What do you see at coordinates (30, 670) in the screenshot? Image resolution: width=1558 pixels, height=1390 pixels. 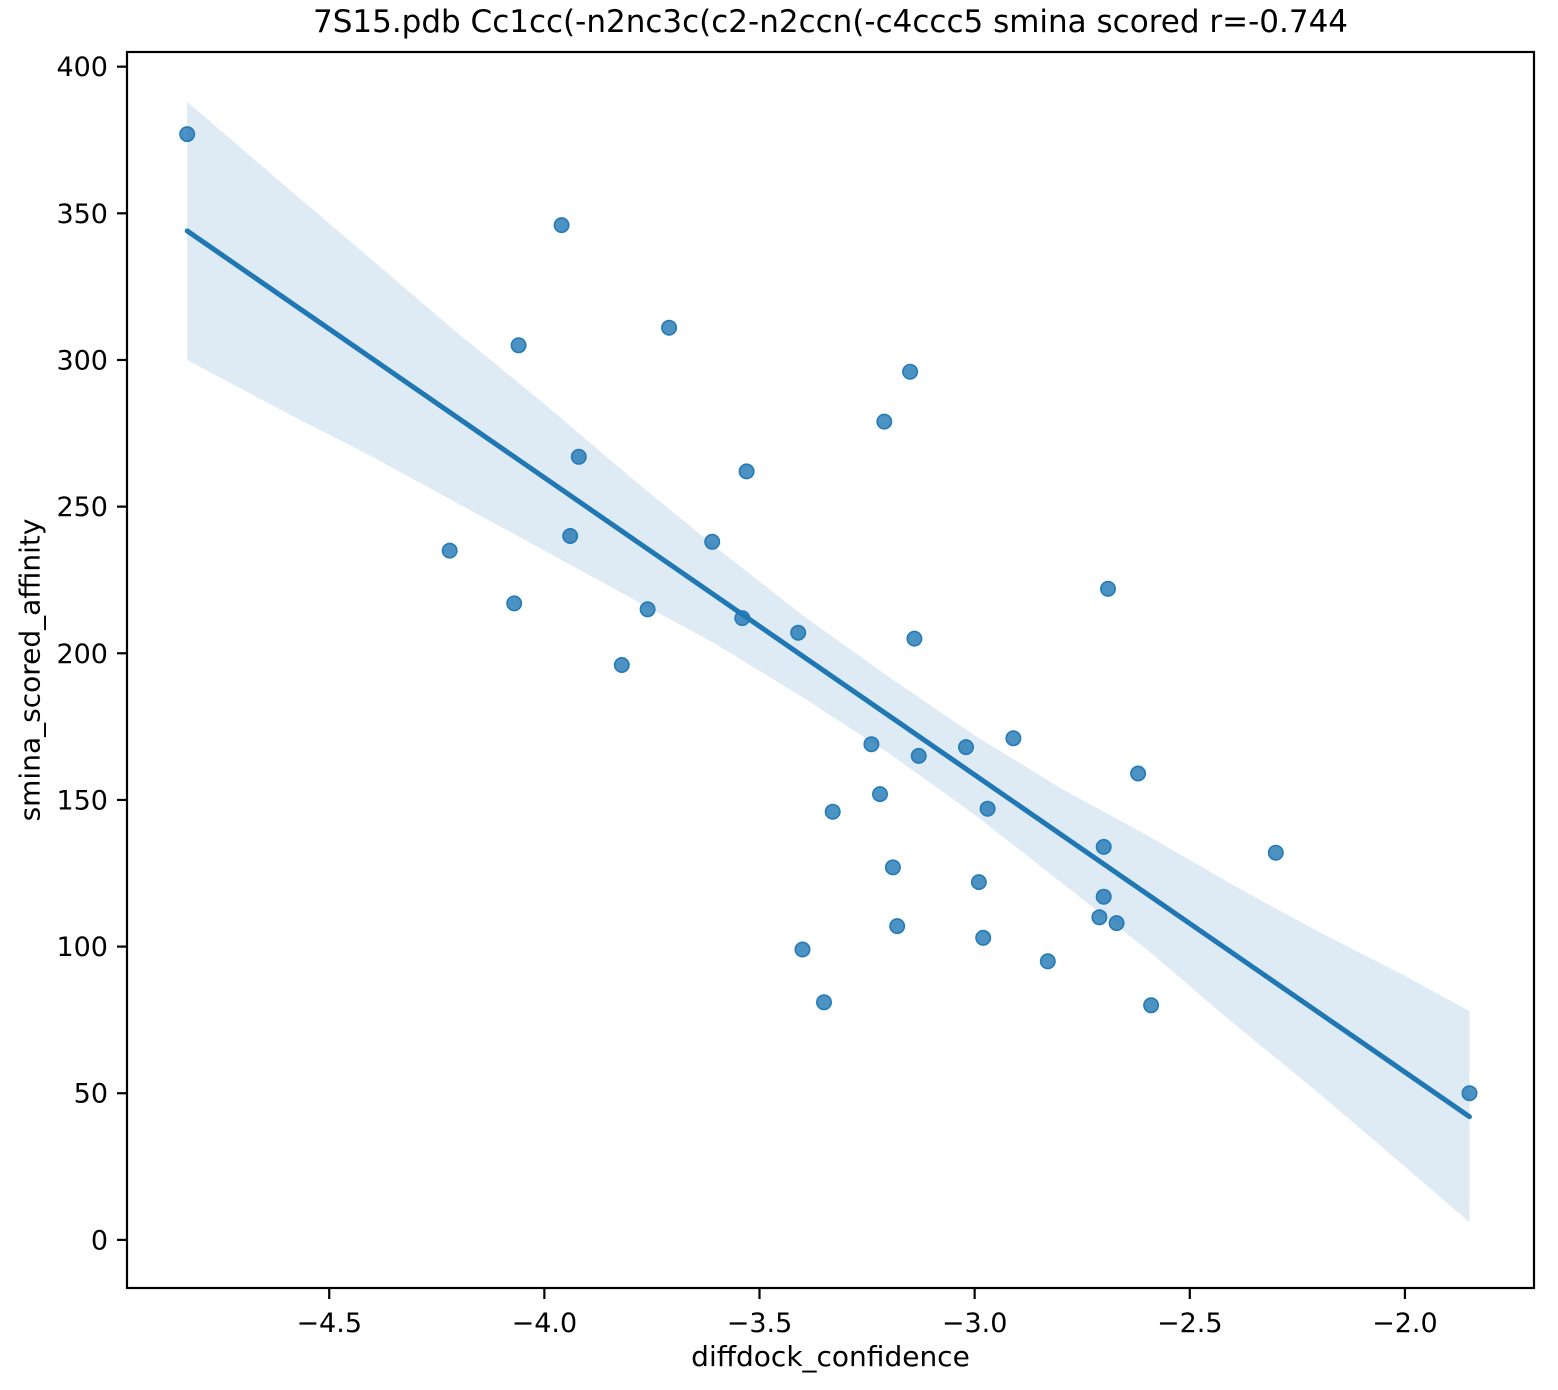 I see `y-axis-label: smina_scored_affinity` at bounding box center [30, 670].